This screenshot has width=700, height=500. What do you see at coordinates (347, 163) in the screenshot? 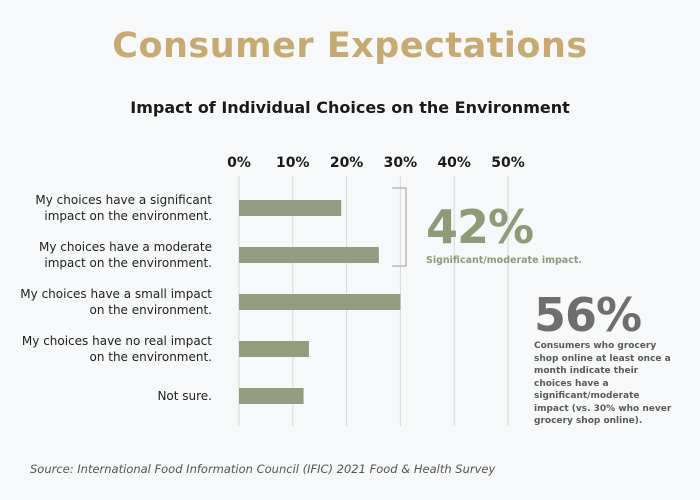
I see `x-tick-label: 20%` at bounding box center [347, 163].